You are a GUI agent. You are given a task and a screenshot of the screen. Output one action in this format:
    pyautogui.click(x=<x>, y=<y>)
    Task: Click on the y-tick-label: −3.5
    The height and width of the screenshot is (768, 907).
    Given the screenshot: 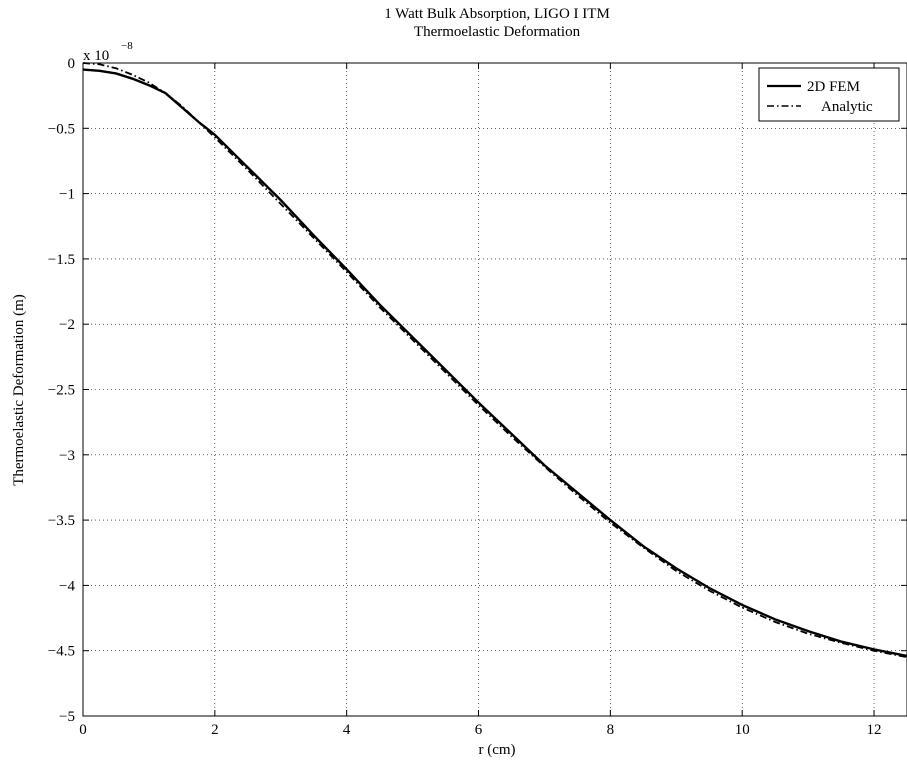 What is the action you would take?
    pyautogui.click(x=61, y=521)
    